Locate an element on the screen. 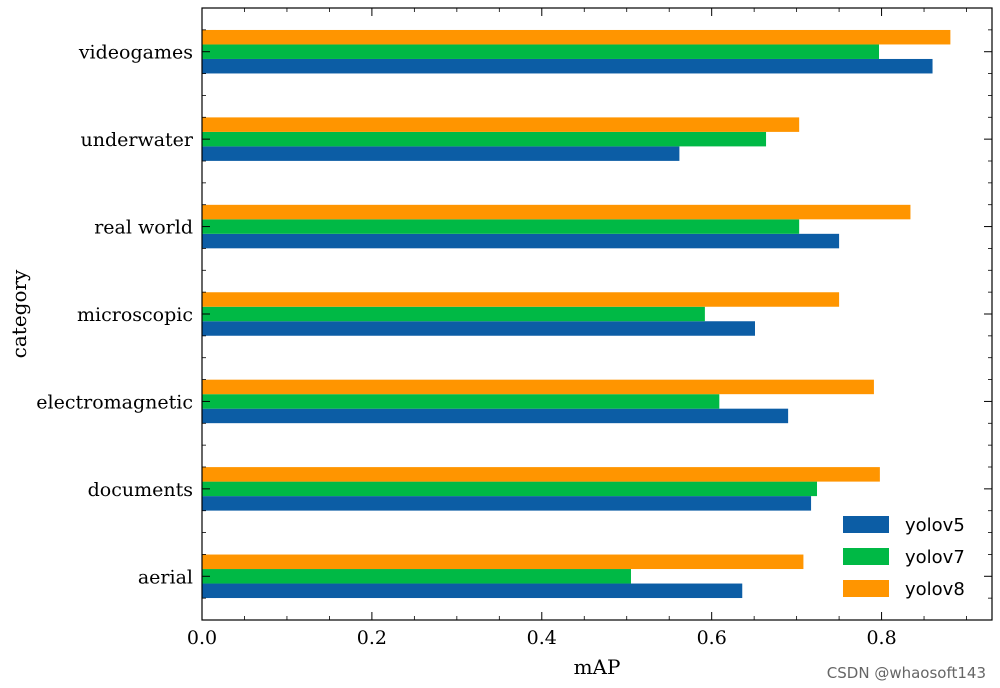  y-tick-label: documents is located at coordinates (140, 490).